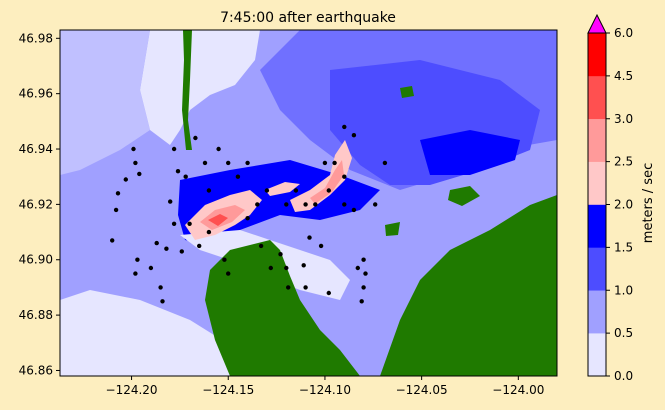 The image size is (665, 410). What do you see at coordinates (327, 182) in the screenshot?
I see `current-zone-salmon-east` at bounding box center [327, 182].